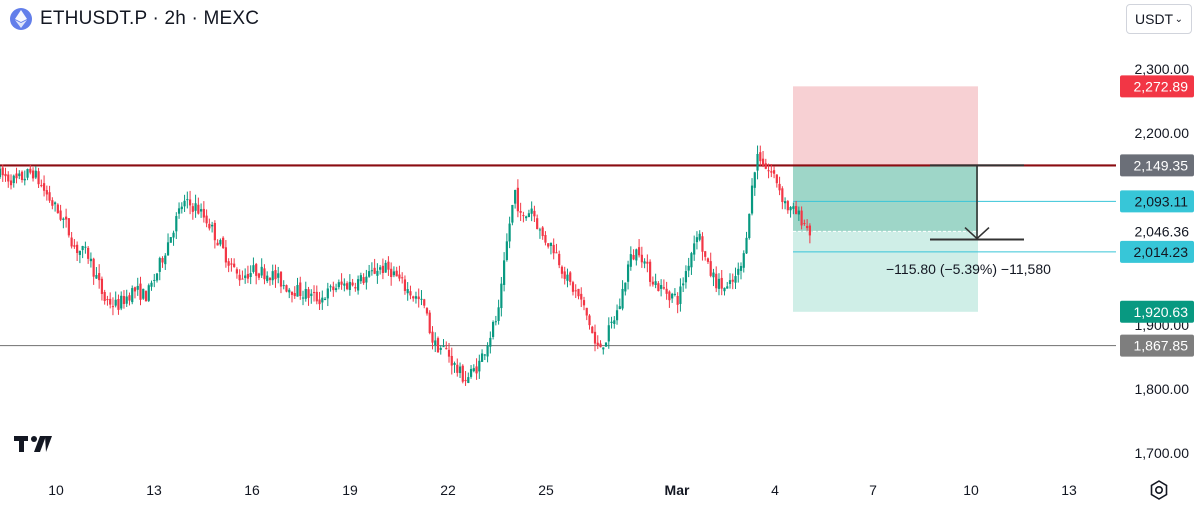 The height and width of the screenshot is (507, 1200). Describe the element at coordinates (154, 490) in the screenshot. I see `x-tick-label: 13` at that location.